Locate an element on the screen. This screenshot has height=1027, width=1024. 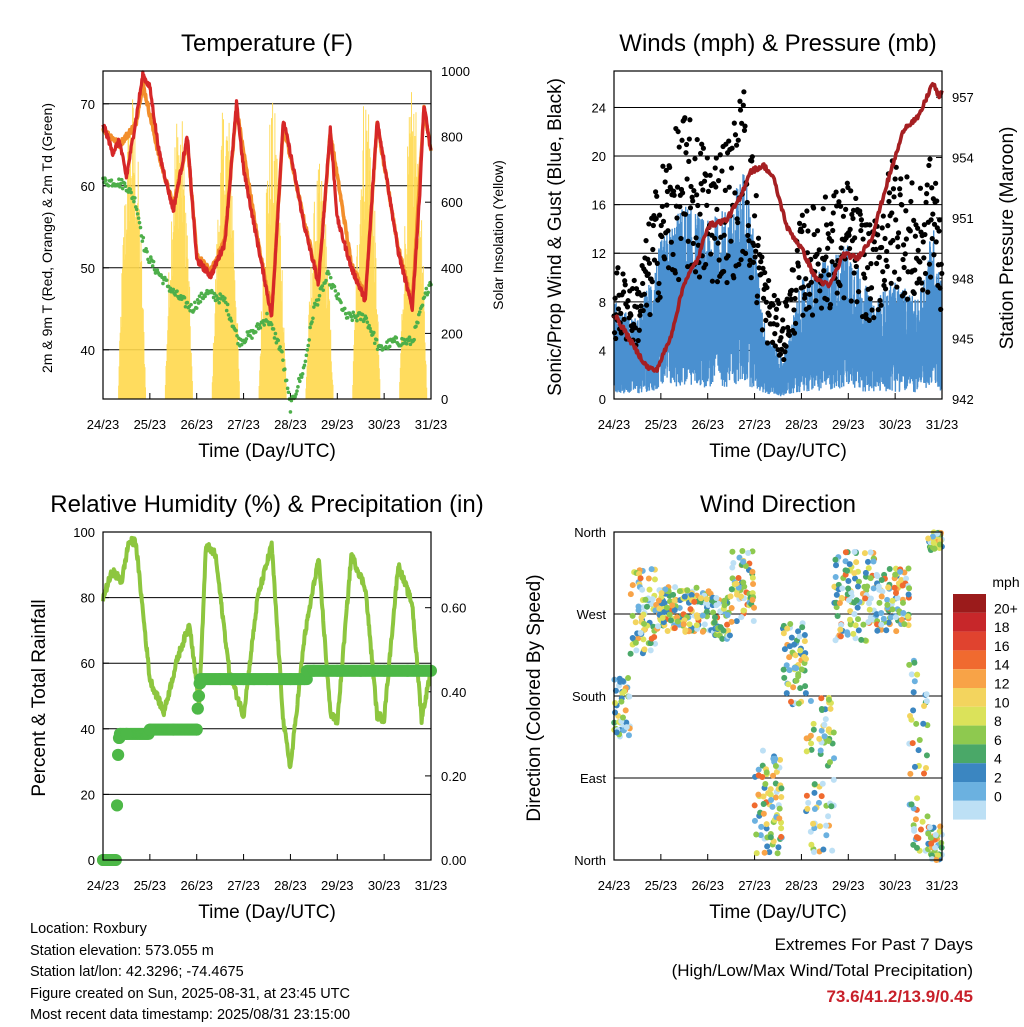
y-tick-label: 60 is located at coordinates (88, 663).